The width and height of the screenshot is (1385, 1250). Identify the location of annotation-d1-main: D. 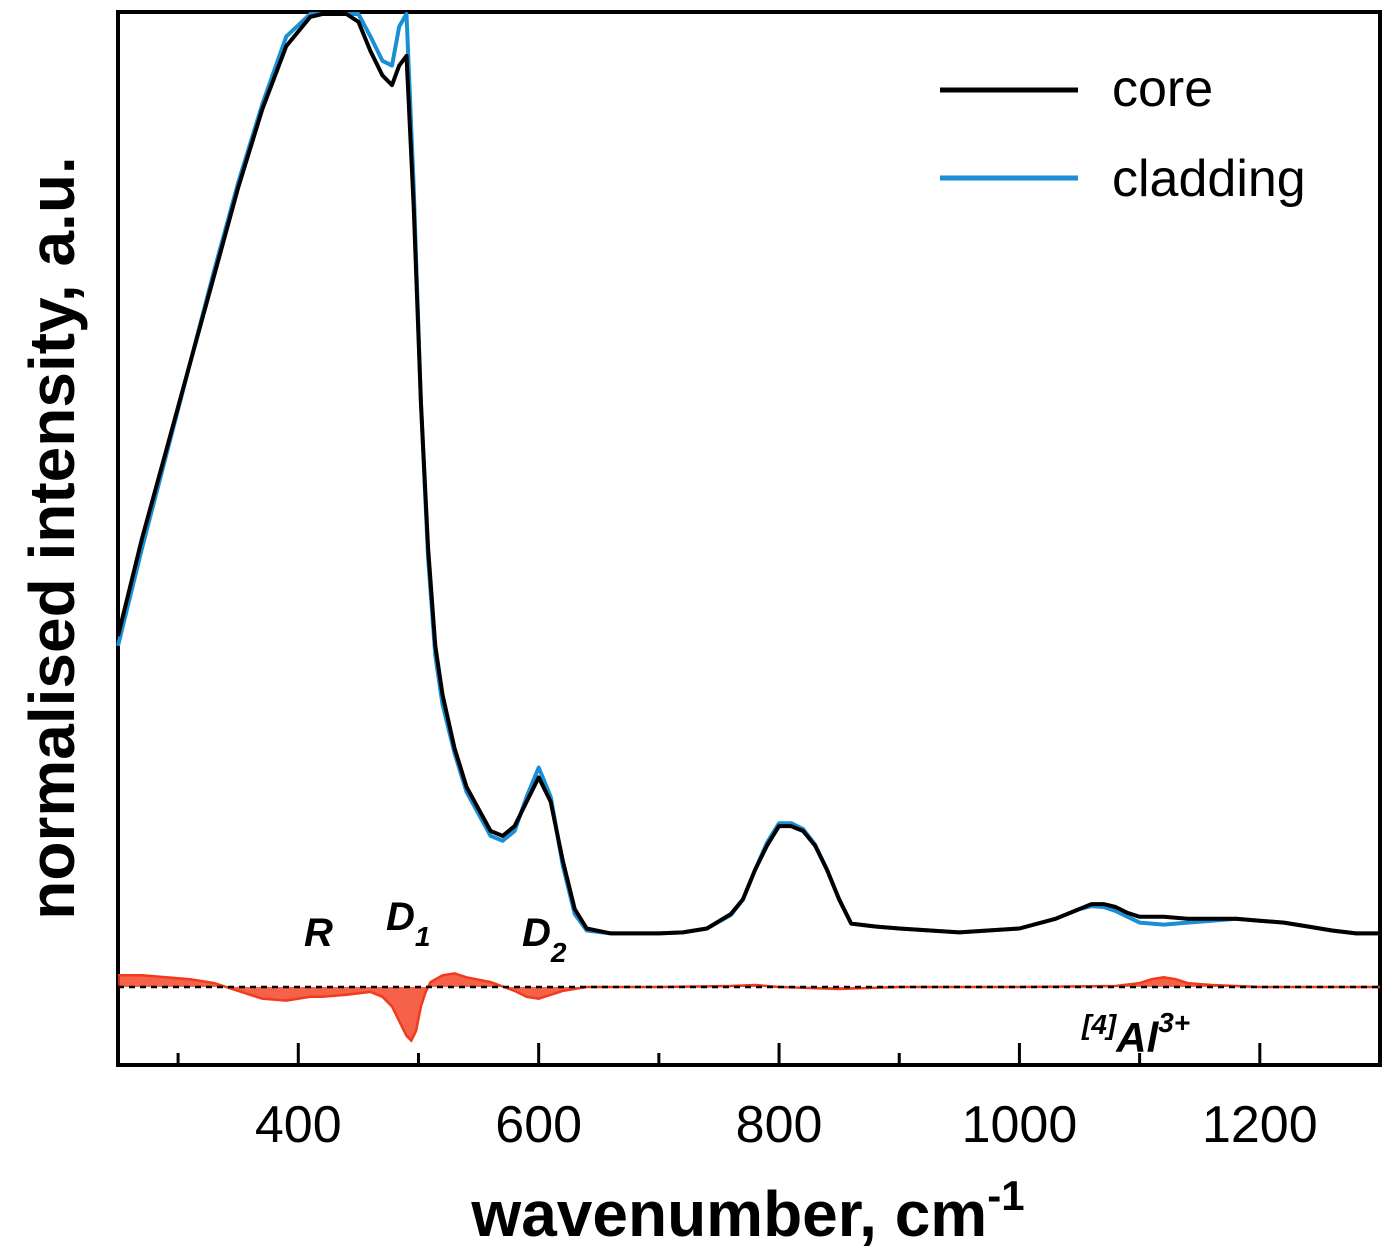
(400, 917).